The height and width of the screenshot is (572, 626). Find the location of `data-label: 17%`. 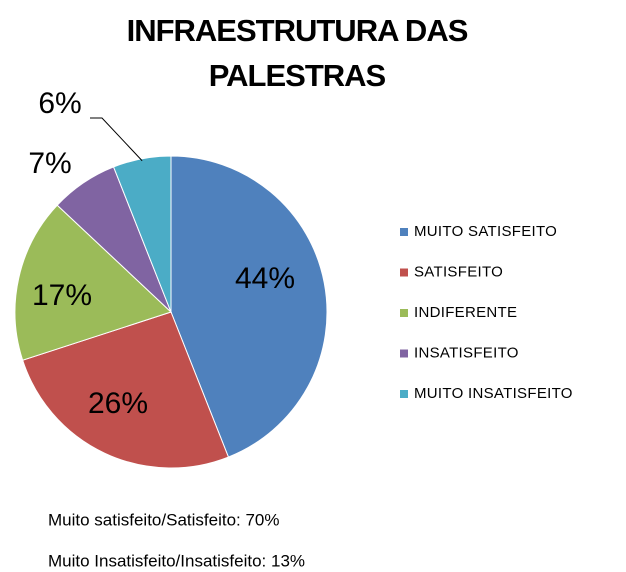

data-label: 17% is located at coordinates (62, 295).